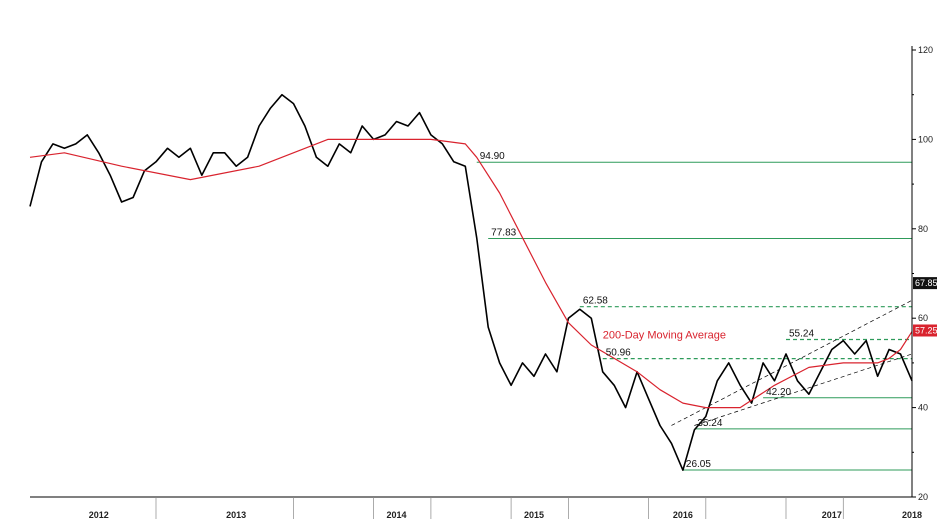 This screenshot has width=938, height=532. I want to click on x-tick-label-4: 2016, so click(683, 515).